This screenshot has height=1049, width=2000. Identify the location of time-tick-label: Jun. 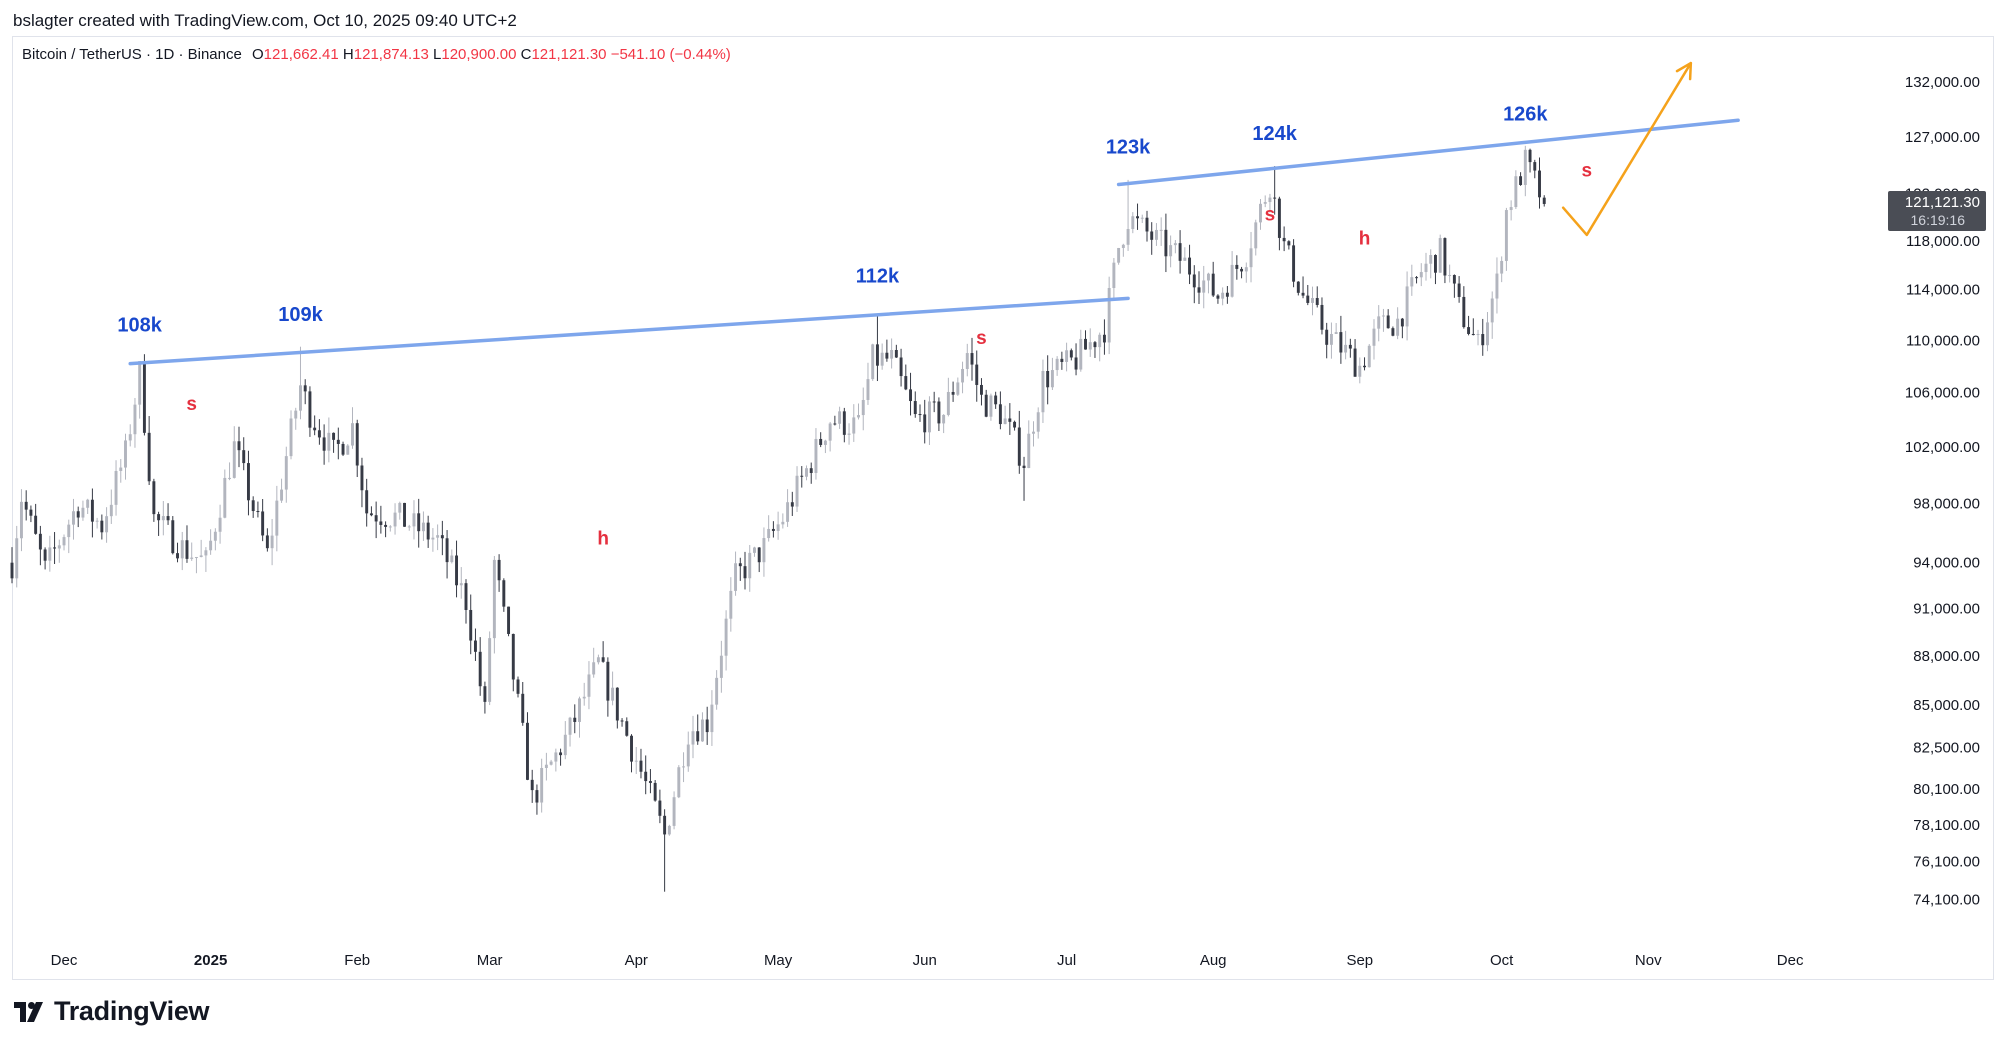
(925, 960).